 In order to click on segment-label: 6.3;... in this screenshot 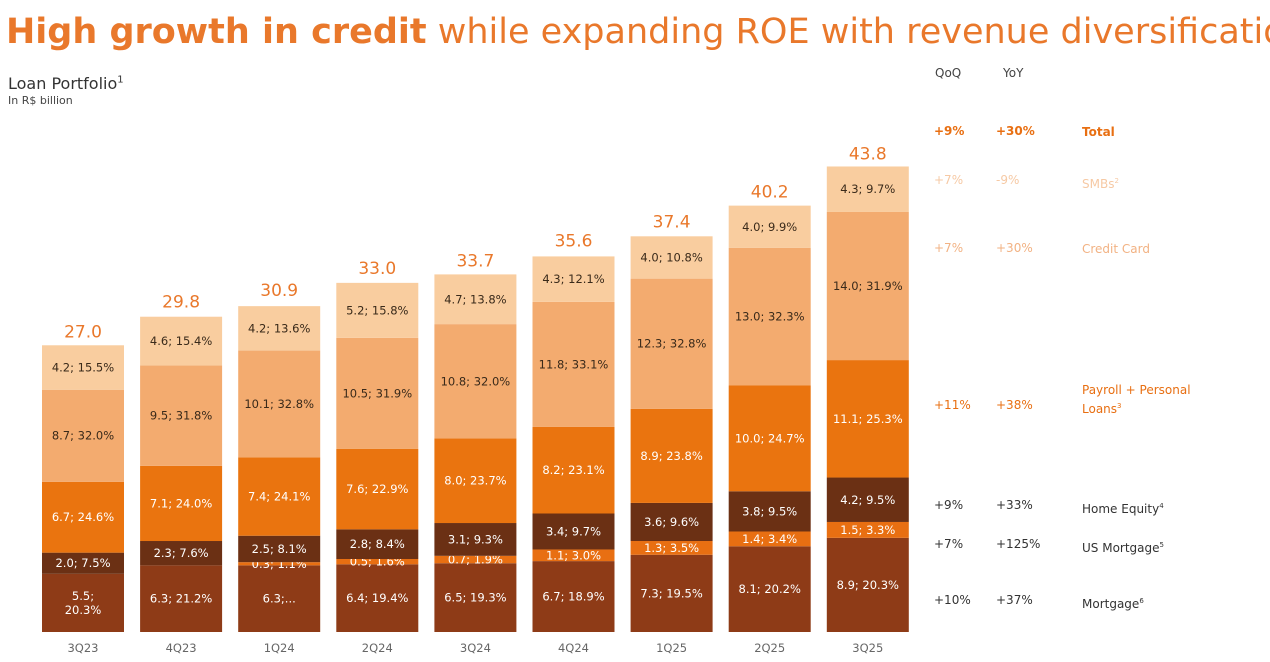, I will do `click(279, 599)`.